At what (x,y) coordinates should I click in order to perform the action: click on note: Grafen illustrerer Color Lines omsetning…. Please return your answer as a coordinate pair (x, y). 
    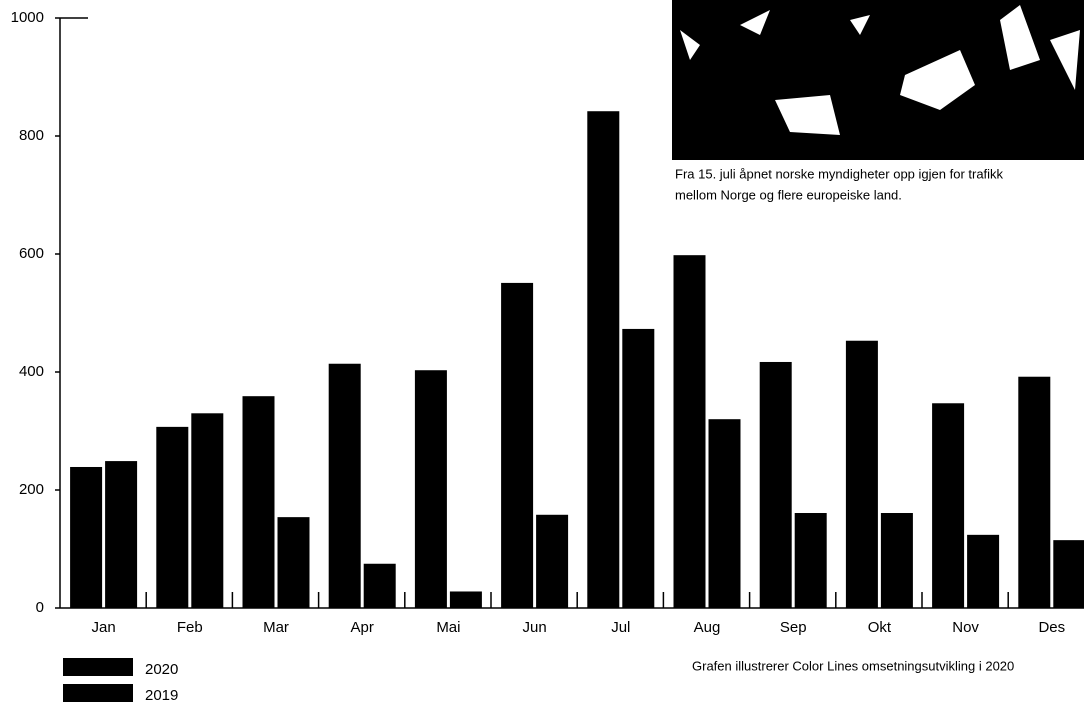
    Looking at the image, I should click on (853, 665).